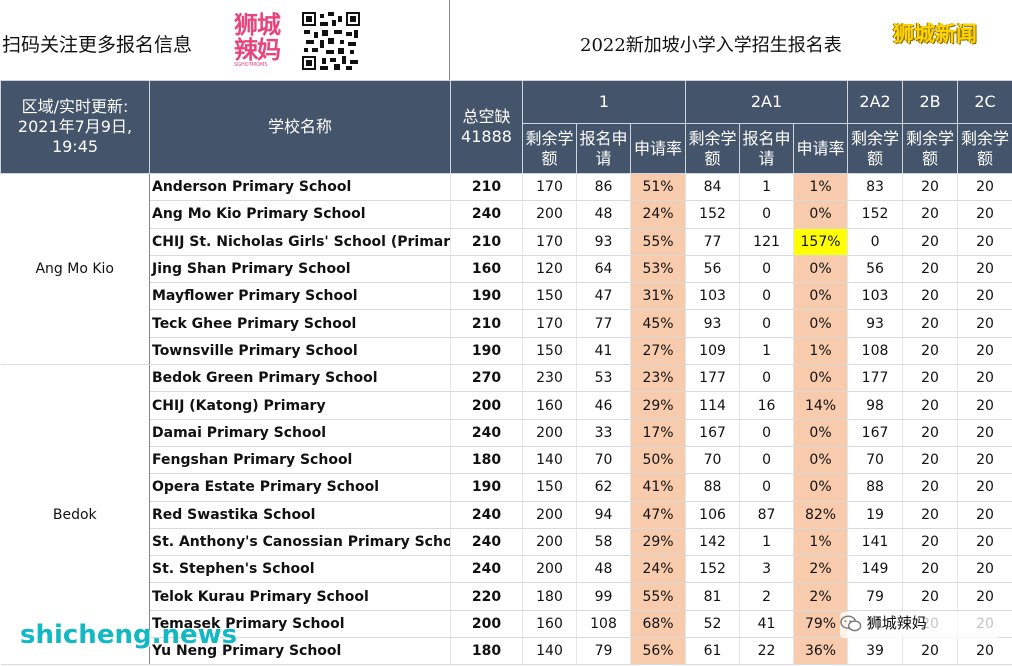 The height and width of the screenshot is (666, 1012). What do you see at coordinates (300, 323) in the screenshot?
I see `school-name: Teck Ghee Primary School` at bounding box center [300, 323].